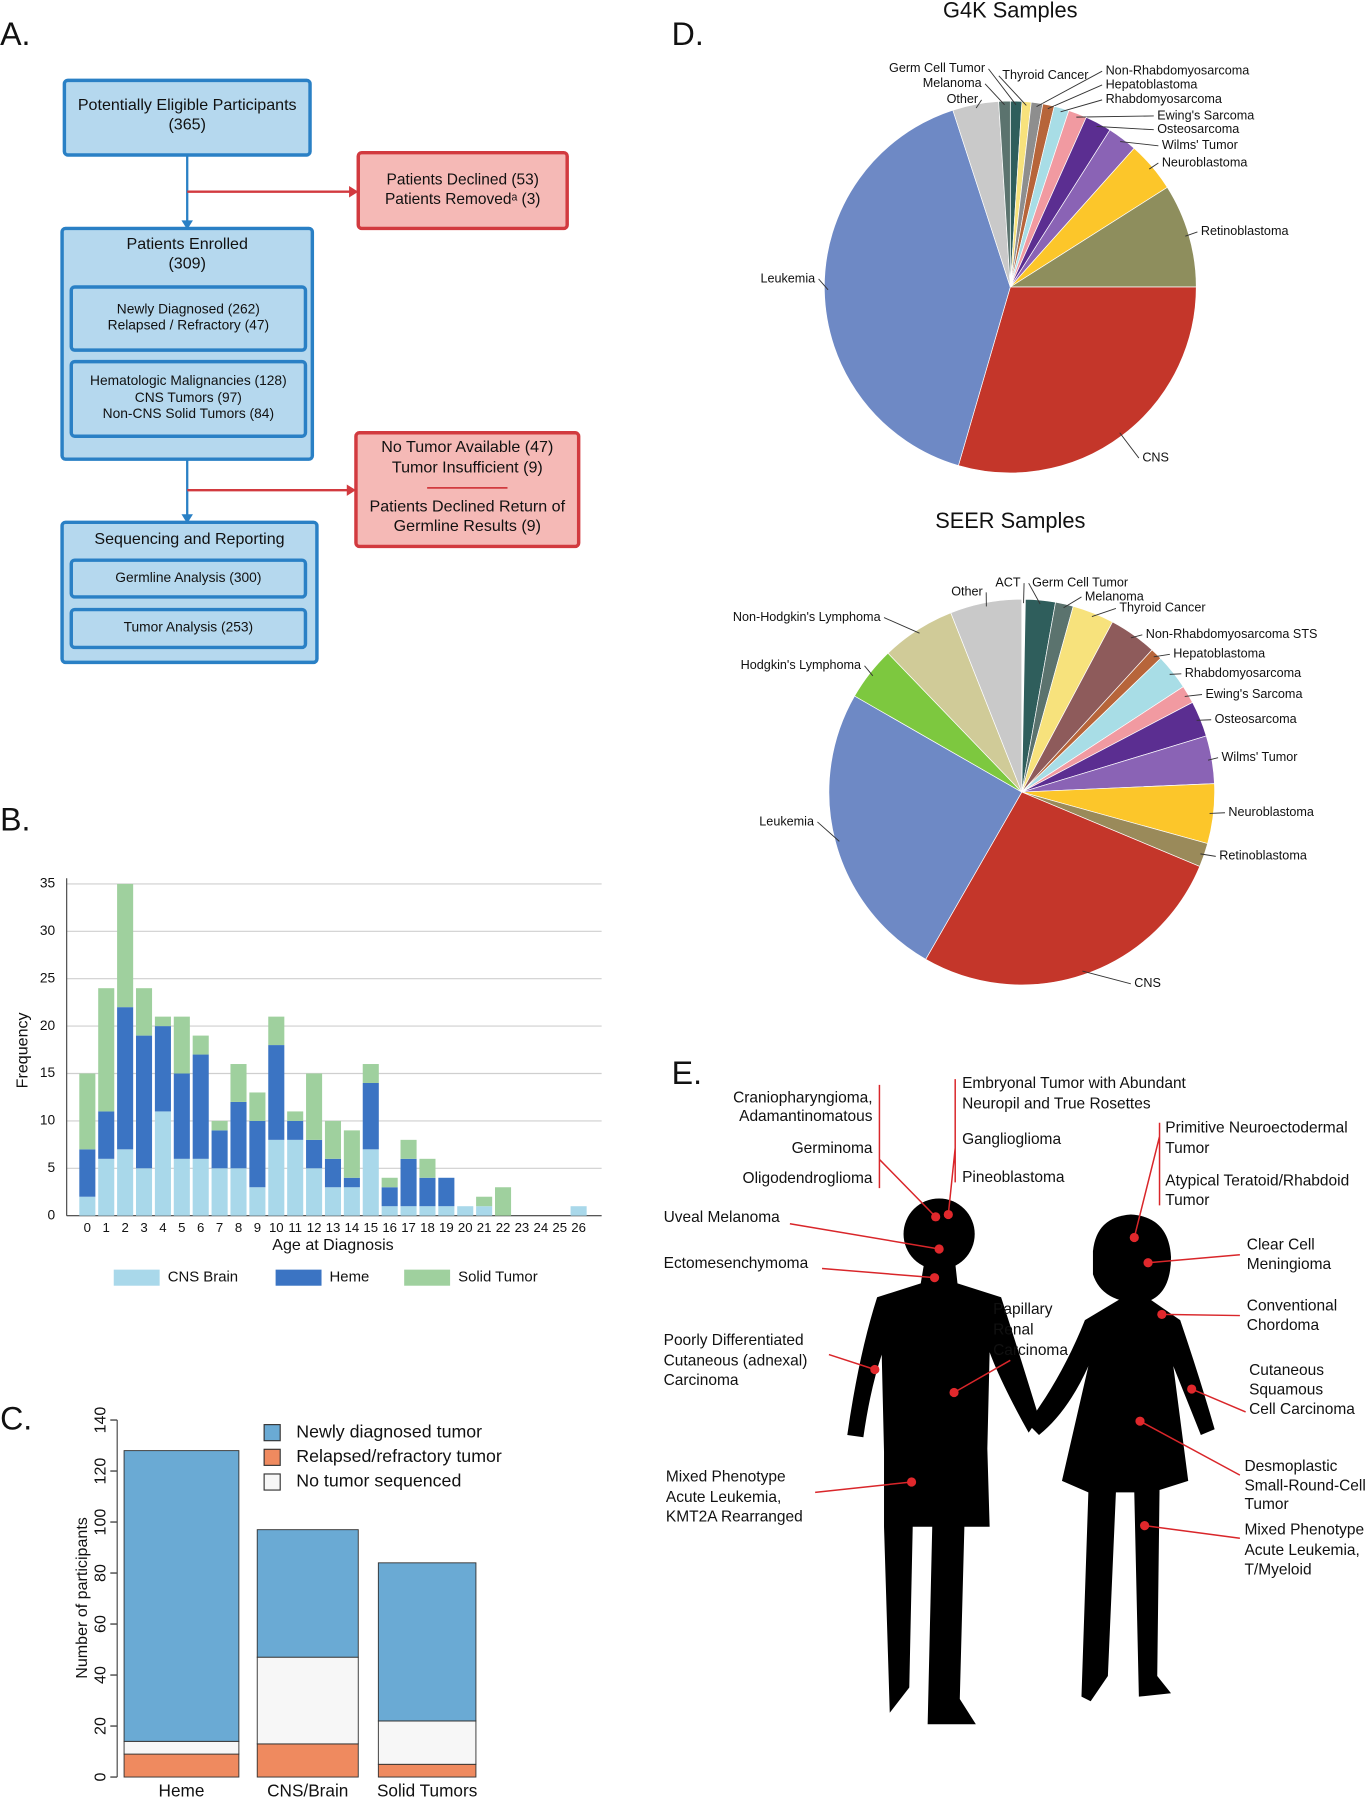 The width and height of the screenshot is (1372, 1800). I want to click on x-tick-label: 20, so click(465, 1227).